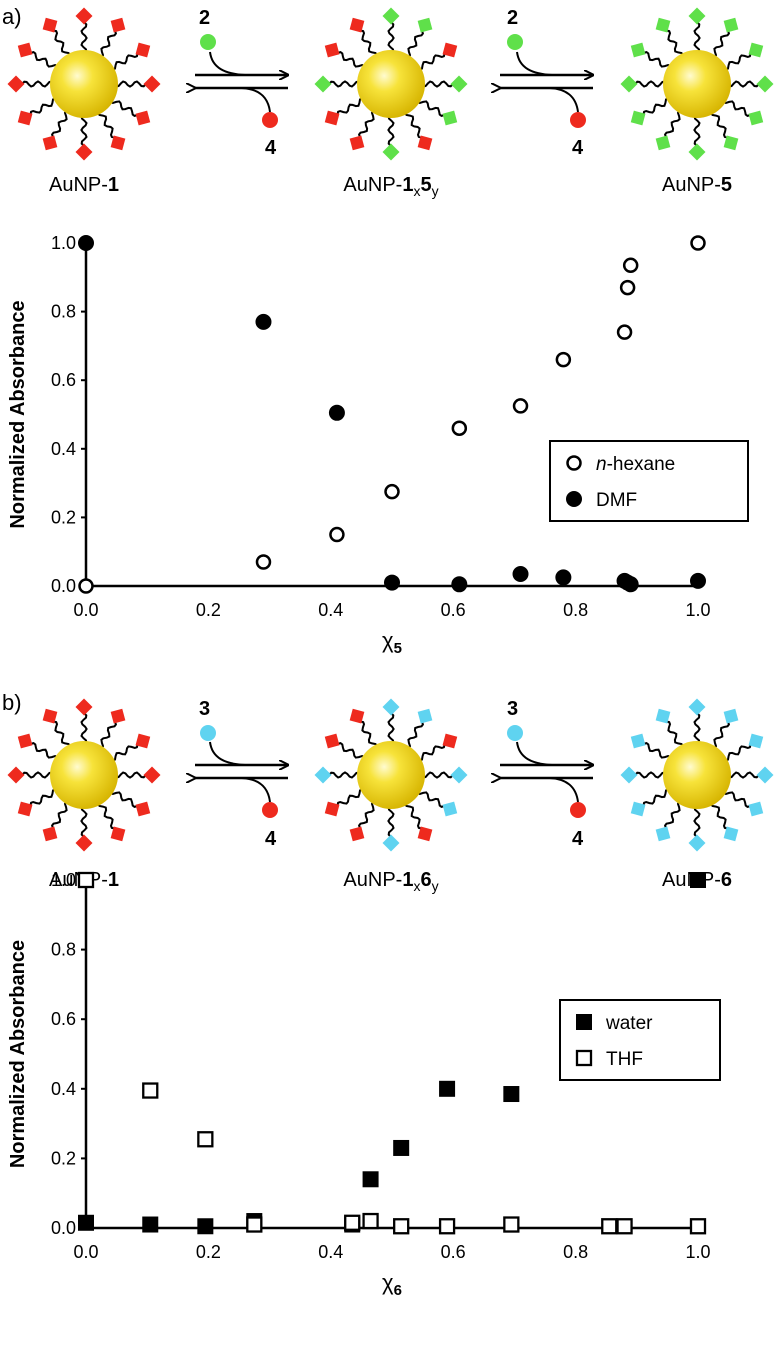 The image size is (782, 1358). What do you see at coordinates (601, 500) in the screenshot?
I see `legend-entry: DMF` at bounding box center [601, 500].